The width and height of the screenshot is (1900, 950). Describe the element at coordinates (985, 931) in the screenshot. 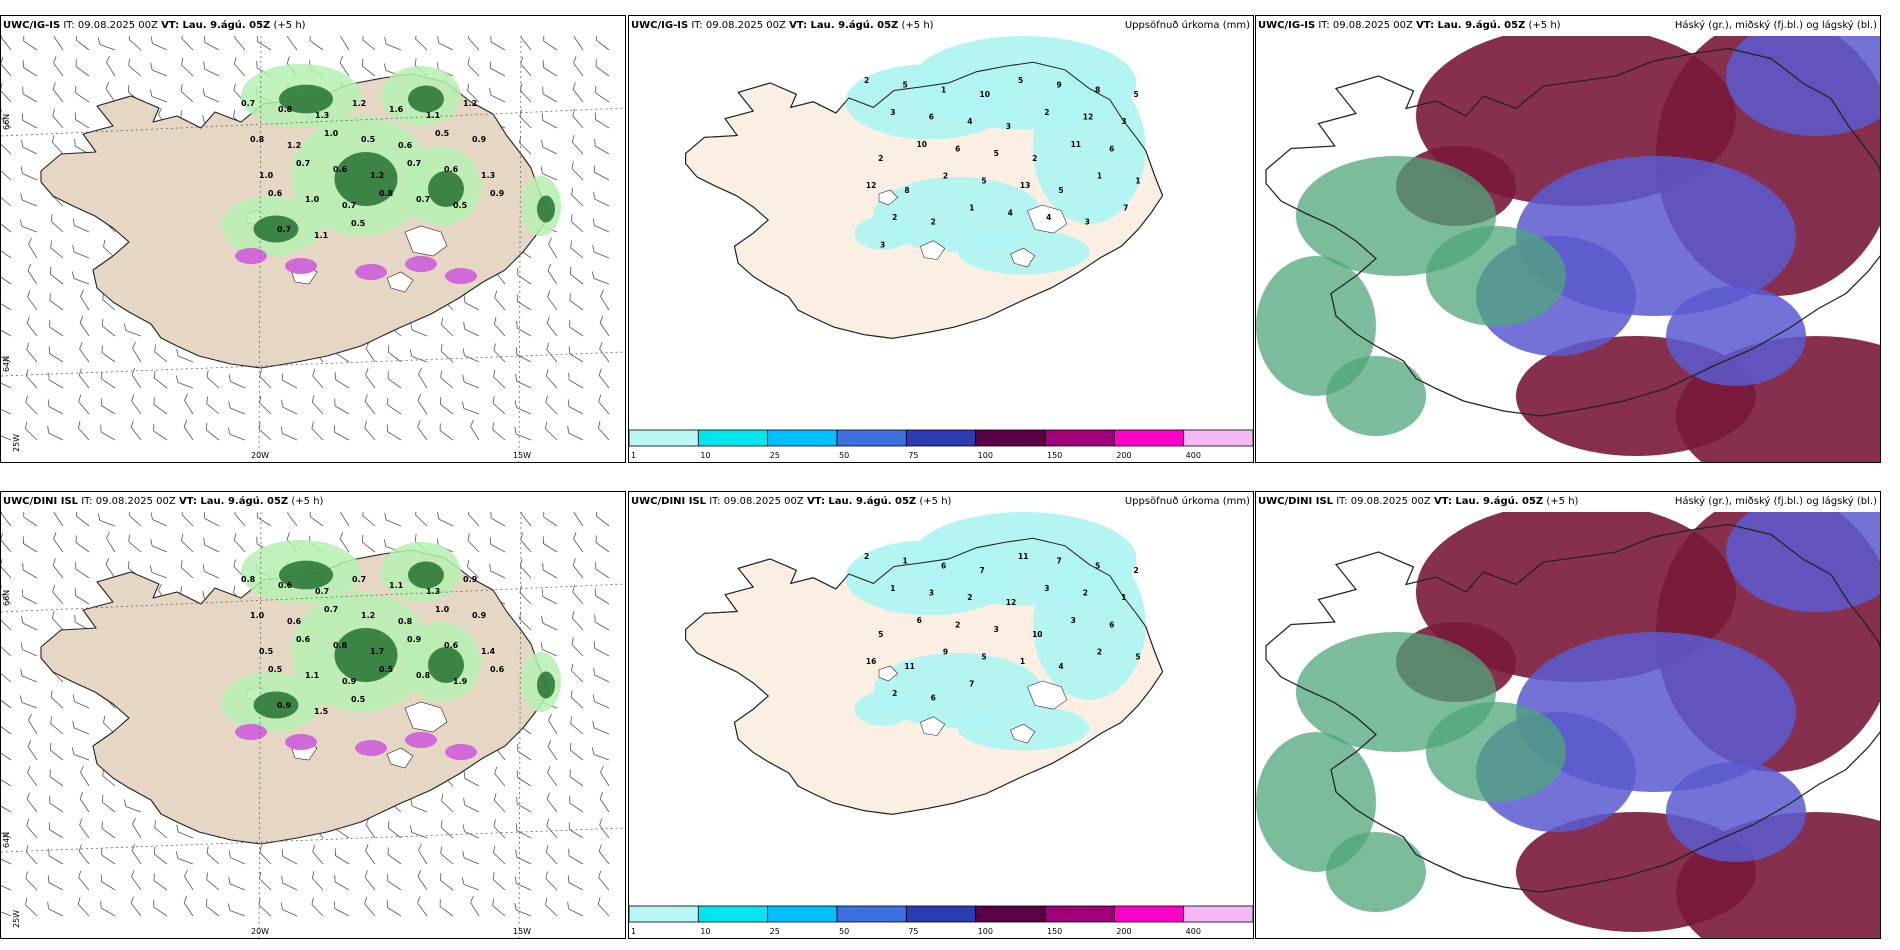

I see `colorbar-tick: 100` at that location.